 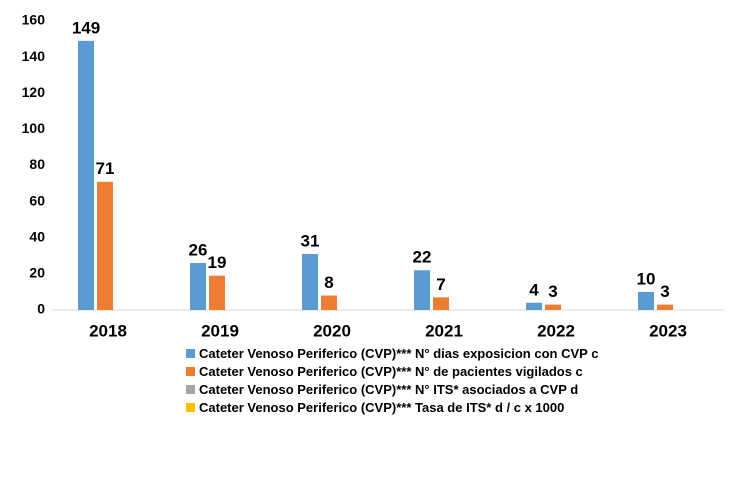 What do you see at coordinates (534, 289) in the screenshot?
I see `data-label: 4` at bounding box center [534, 289].